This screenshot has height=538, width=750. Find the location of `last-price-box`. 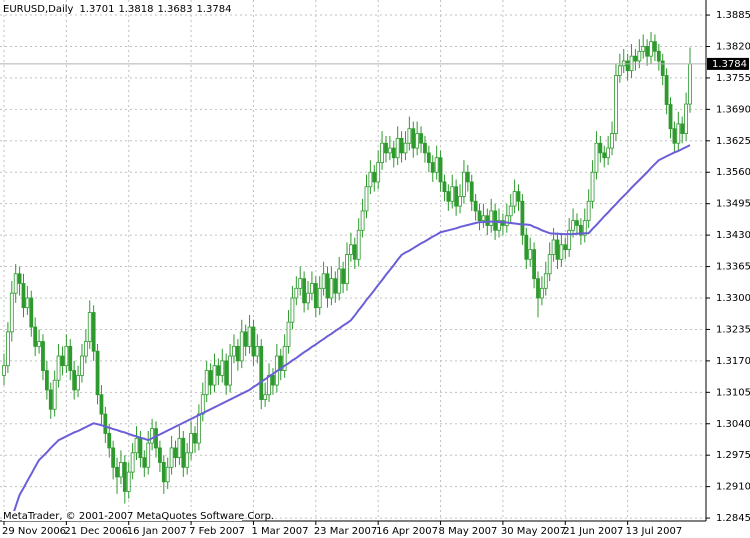

last-price-box is located at coordinates (728, 63).